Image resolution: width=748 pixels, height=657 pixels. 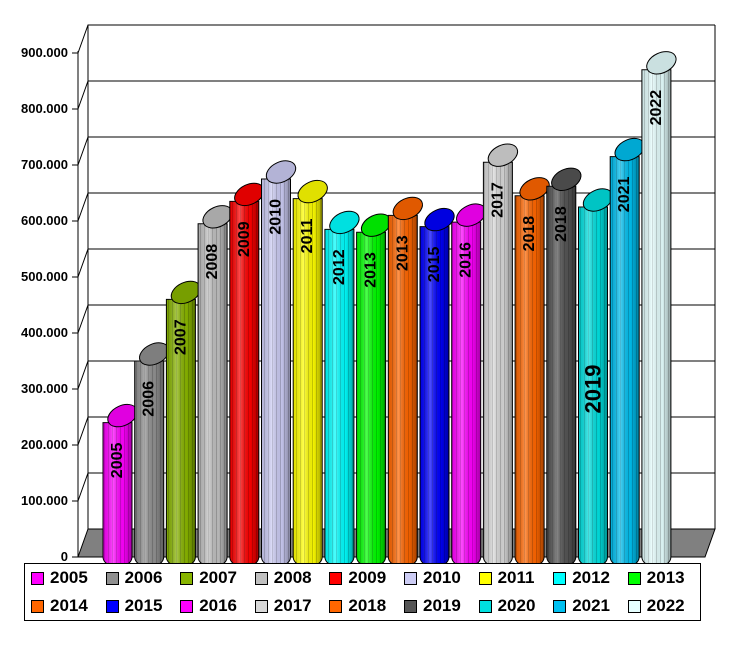 What do you see at coordinates (69, 577) in the screenshot?
I see `legend-label: 2005` at bounding box center [69, 577].